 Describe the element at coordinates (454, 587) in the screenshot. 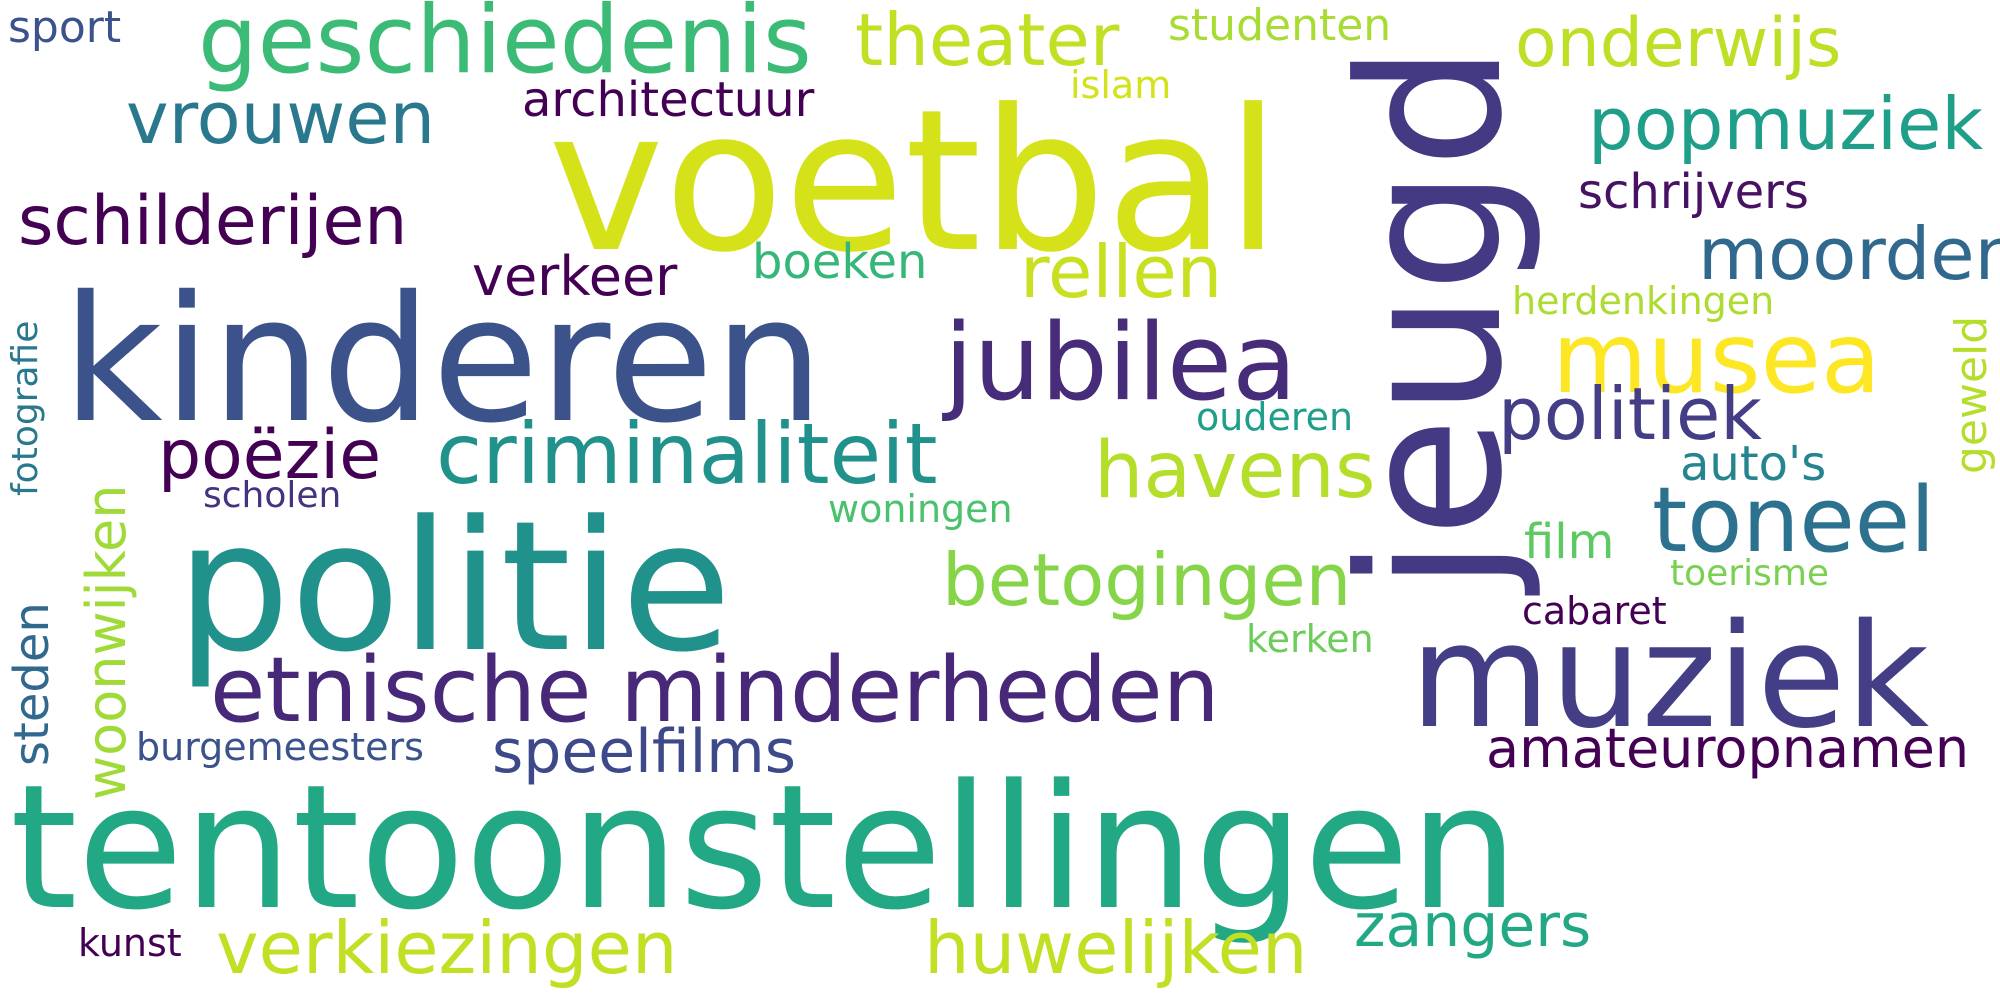

I see `word-politie: politie` at that location.